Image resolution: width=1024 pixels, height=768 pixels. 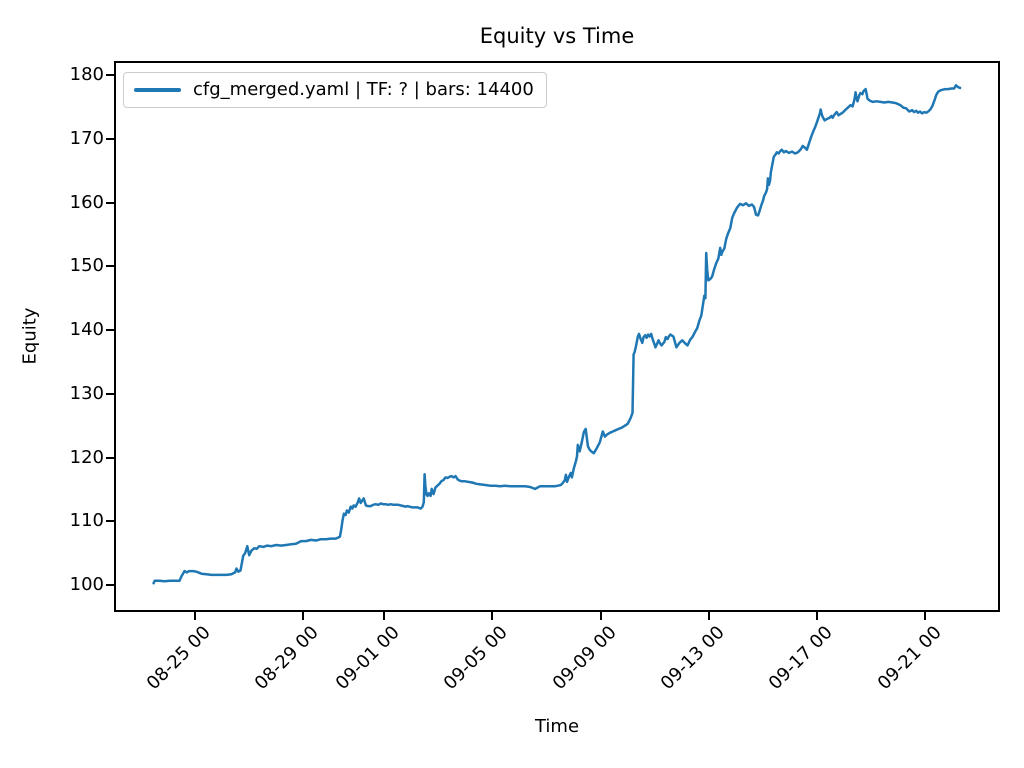 I want to click on legend: cfg_merged.yaml | TF: ? | bars: 14400, so click(x=335, y=90).